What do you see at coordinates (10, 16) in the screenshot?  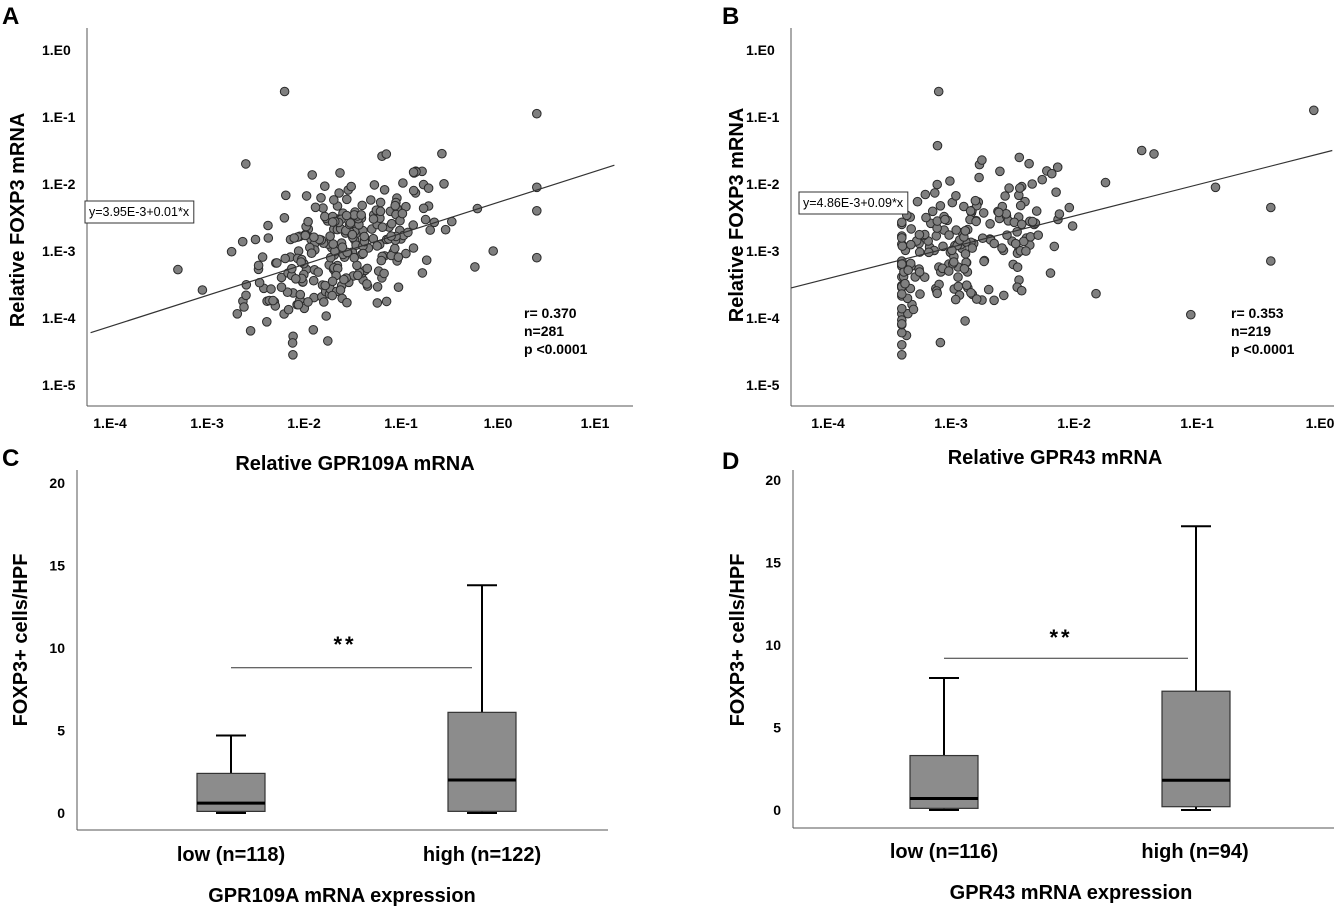 I see `panel-a-letter: A` at bounding box center [10, 16].